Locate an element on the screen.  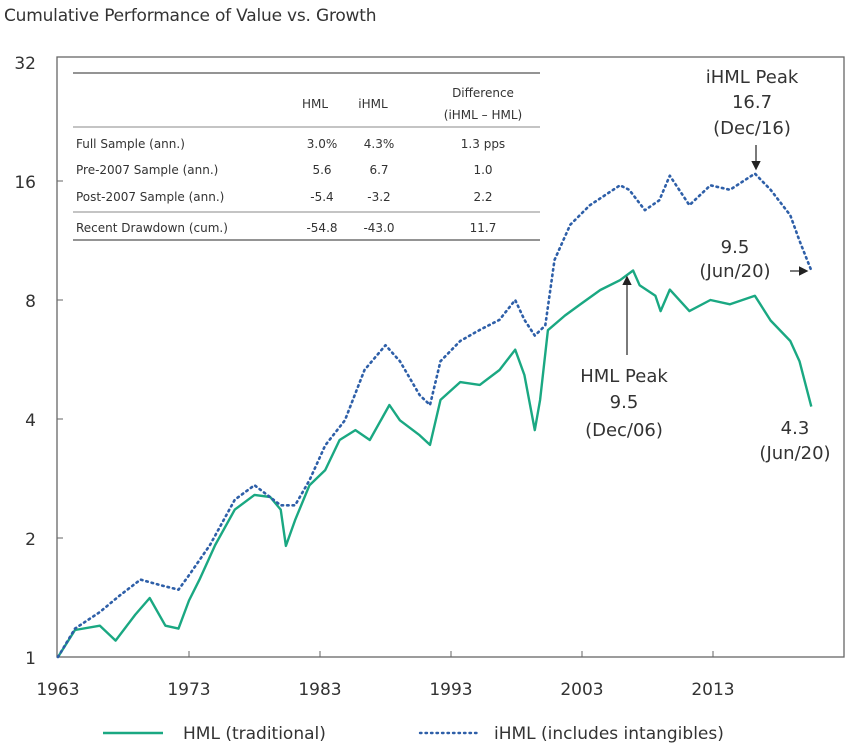
table-header-difference: Difference is located at coordinates (483, 93).